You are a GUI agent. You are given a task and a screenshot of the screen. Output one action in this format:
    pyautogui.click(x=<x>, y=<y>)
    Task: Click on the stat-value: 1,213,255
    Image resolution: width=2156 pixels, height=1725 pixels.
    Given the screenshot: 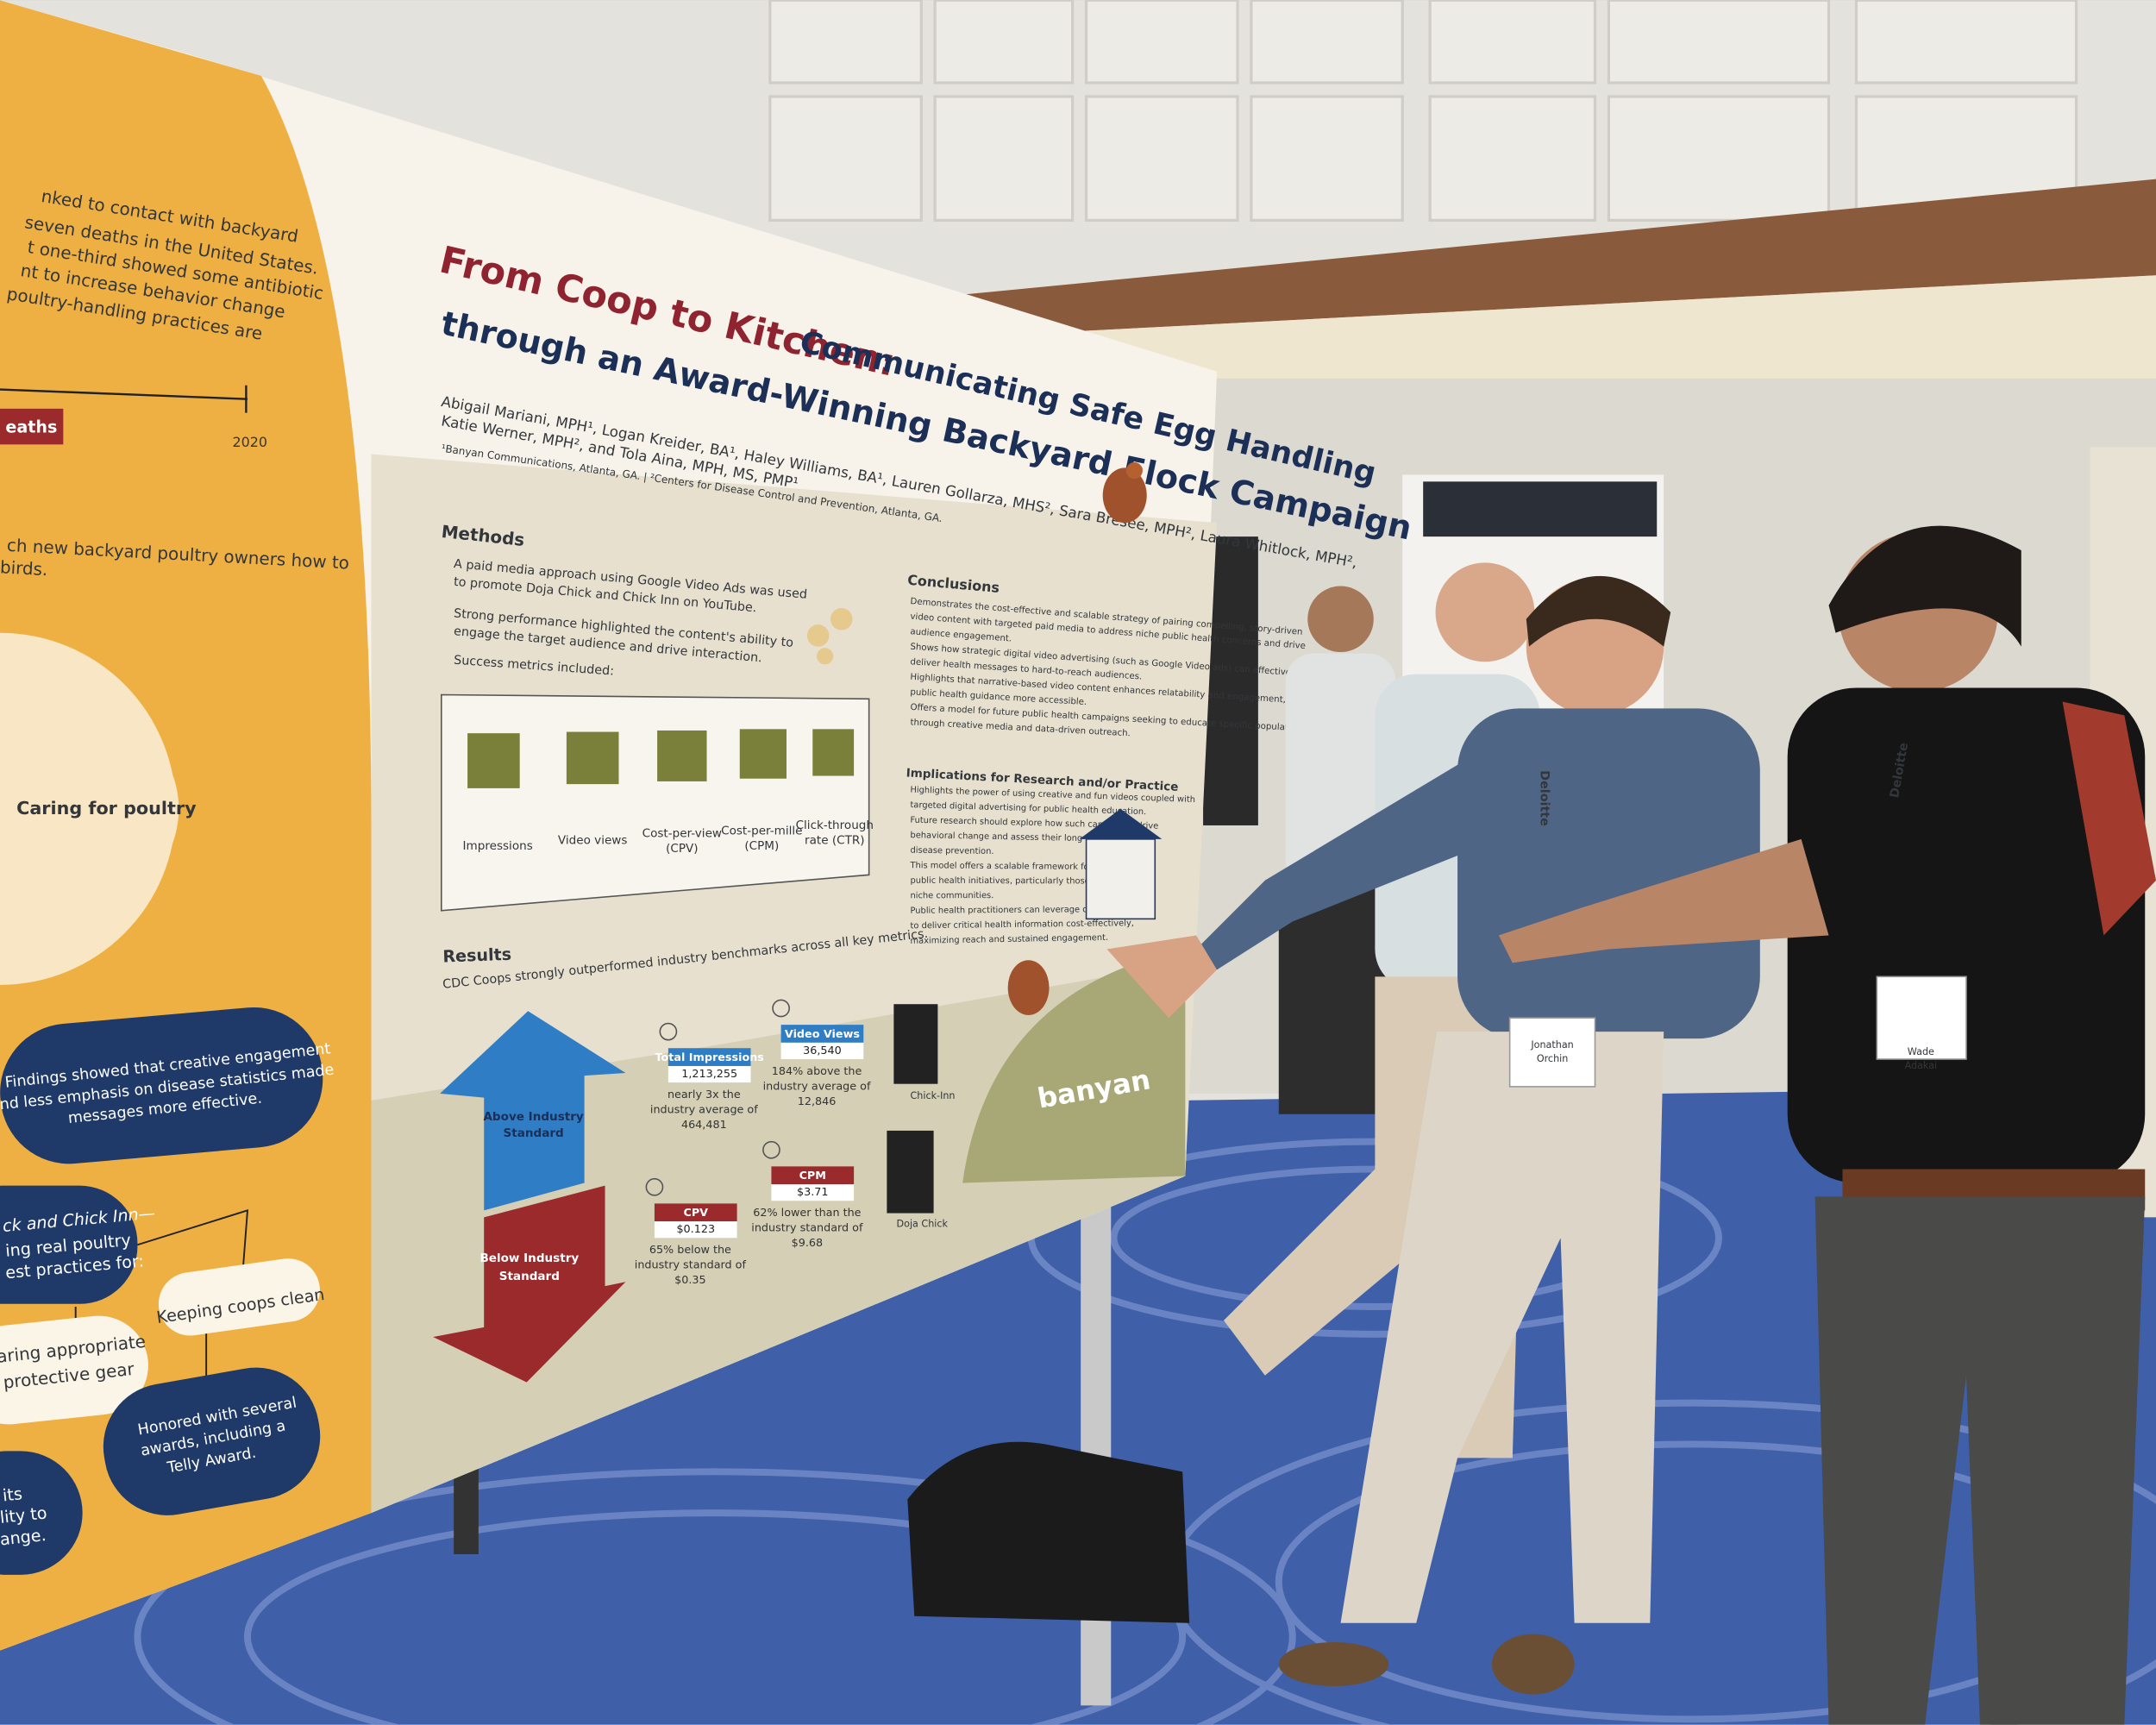 What is the action you would take?
    pyautogui.click(x=709, y=1075)
    